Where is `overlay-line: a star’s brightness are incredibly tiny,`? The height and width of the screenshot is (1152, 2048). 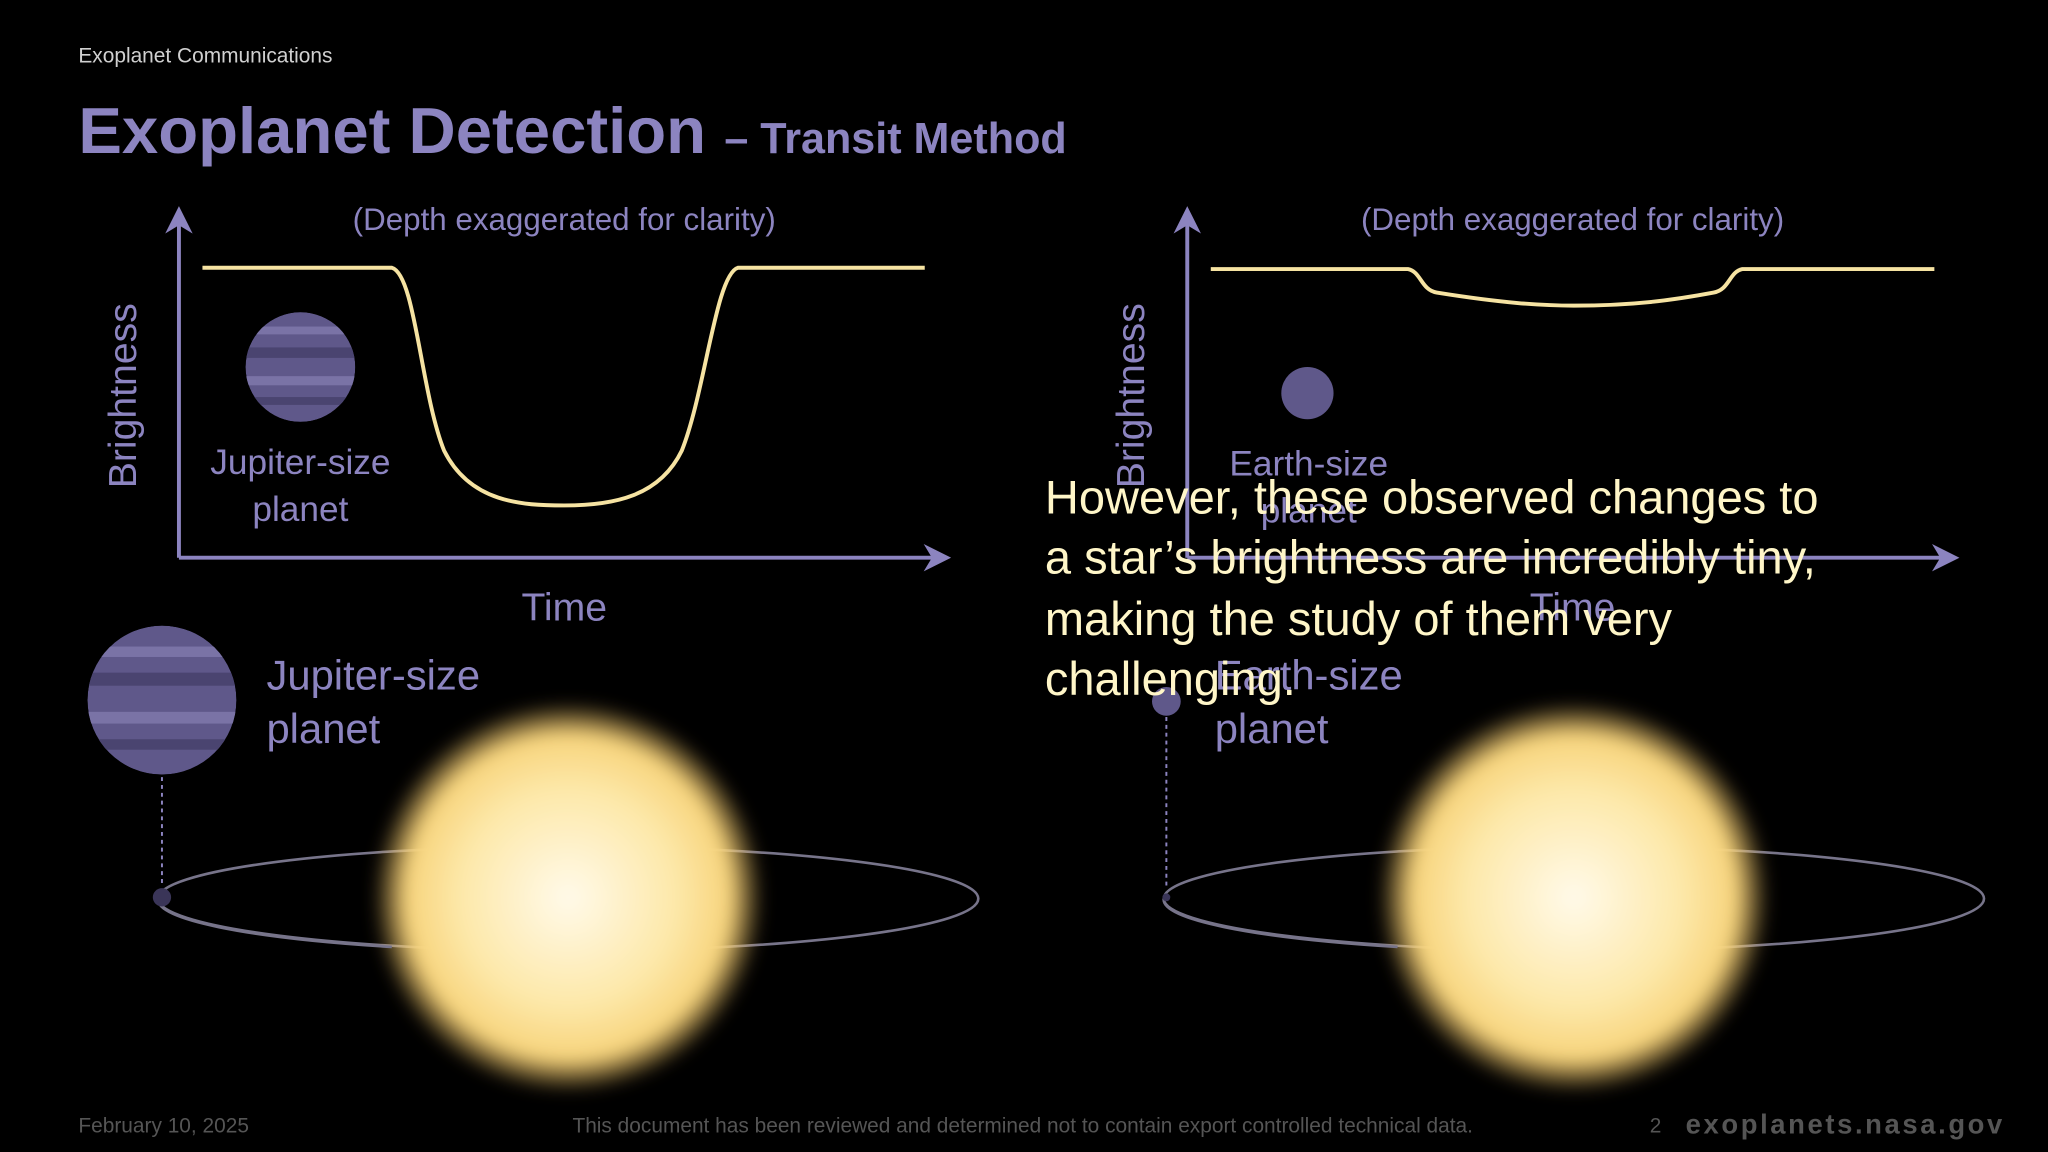
overlay-line: a star’s brightness are incredibly tiny, is located at coordinates (1430, 556).